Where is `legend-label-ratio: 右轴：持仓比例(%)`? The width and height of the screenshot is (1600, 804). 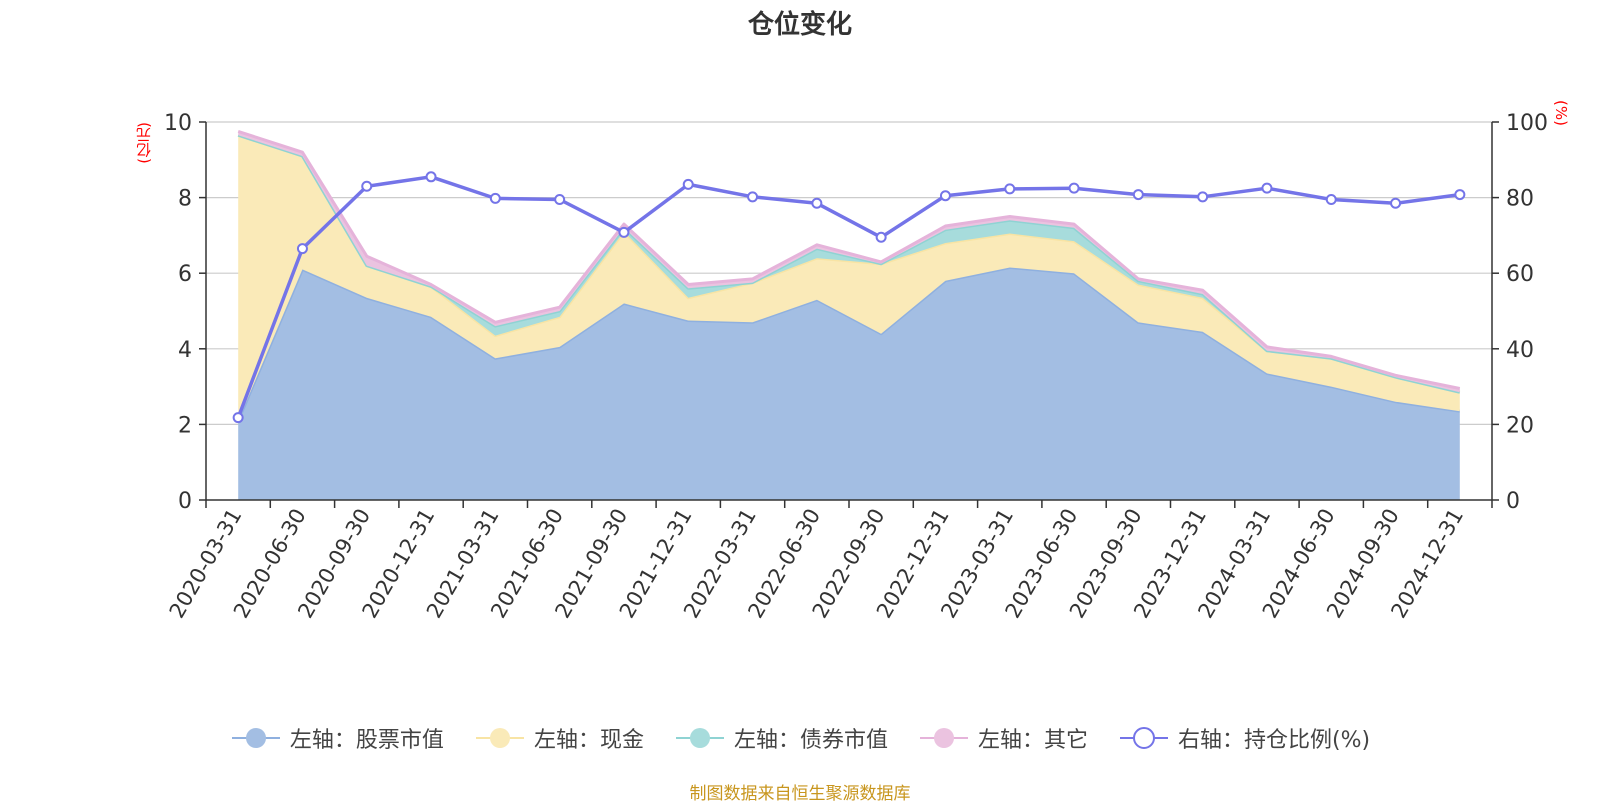
legend-label-ratio: 右轴：持仓比例(%) is located at coordinates (1274, 740).